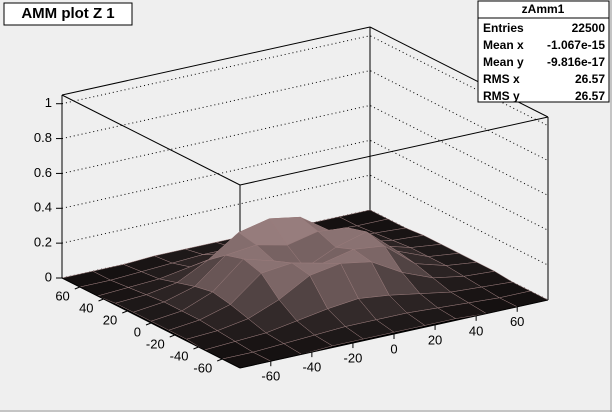 Image resolution: width=612 pixels, height=412 pixels. I want to click on y-tick-label: -20, so click(155, 343).